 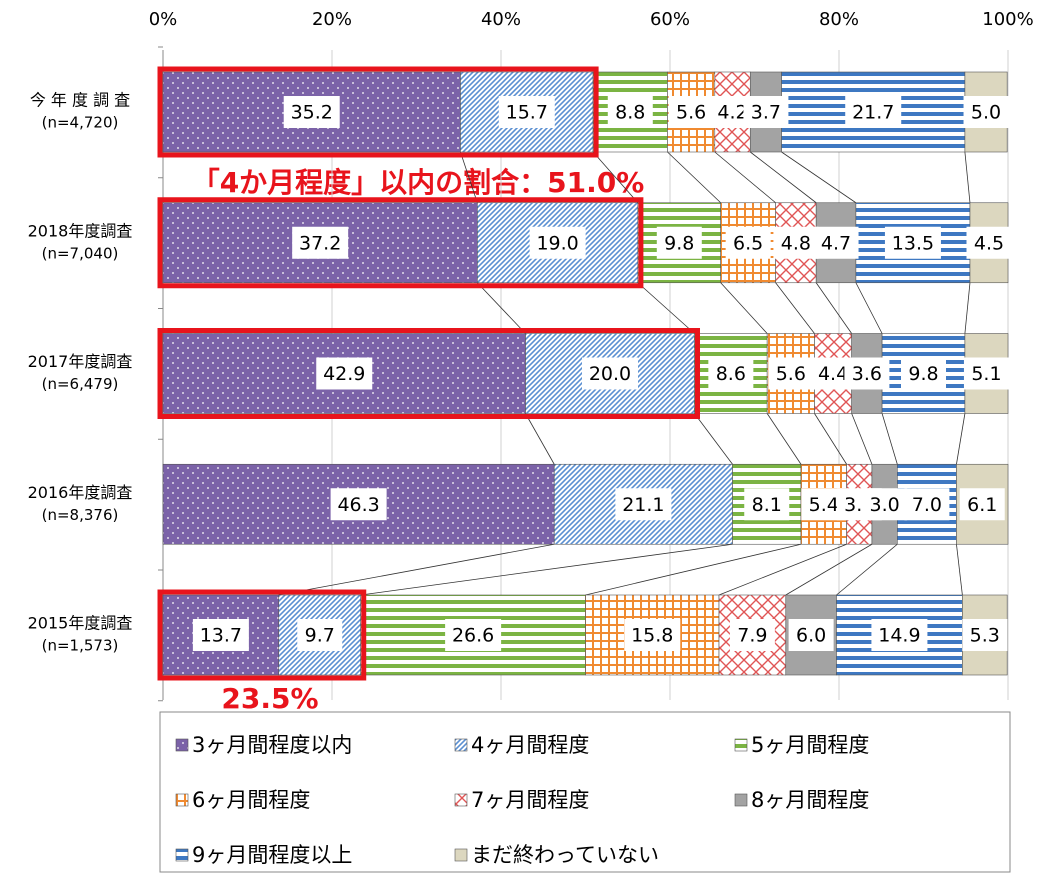 I want to click on value-label: 42.9, so click(x=344, y=374).